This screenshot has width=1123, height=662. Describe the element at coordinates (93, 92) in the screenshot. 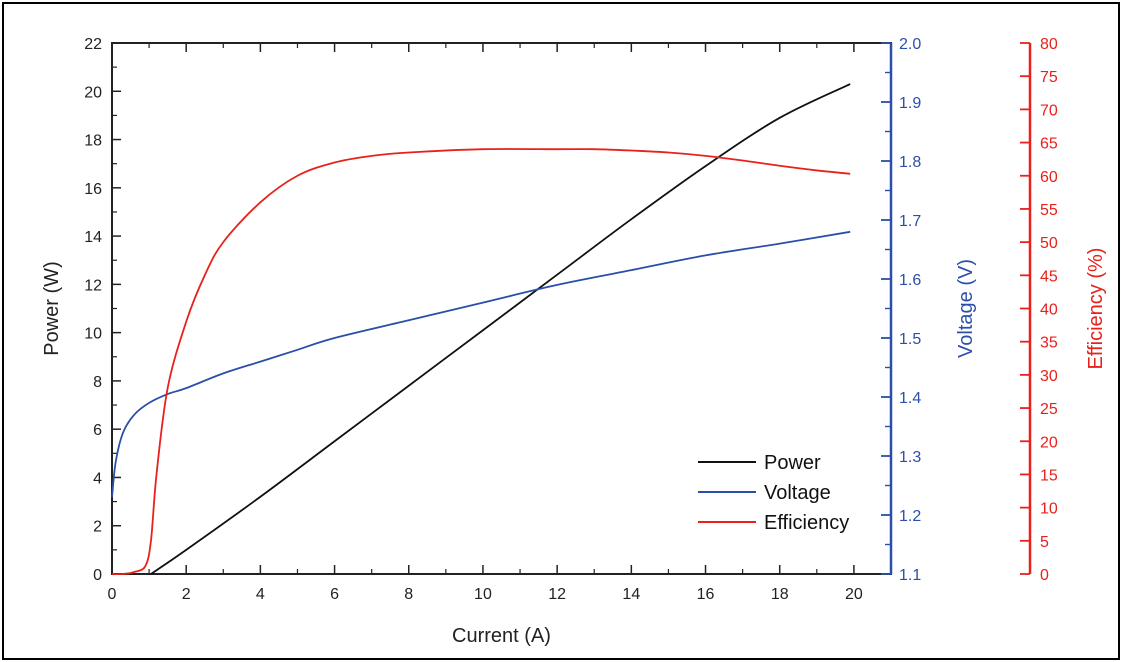

I see `power-tick-label-20: 20` at that location.